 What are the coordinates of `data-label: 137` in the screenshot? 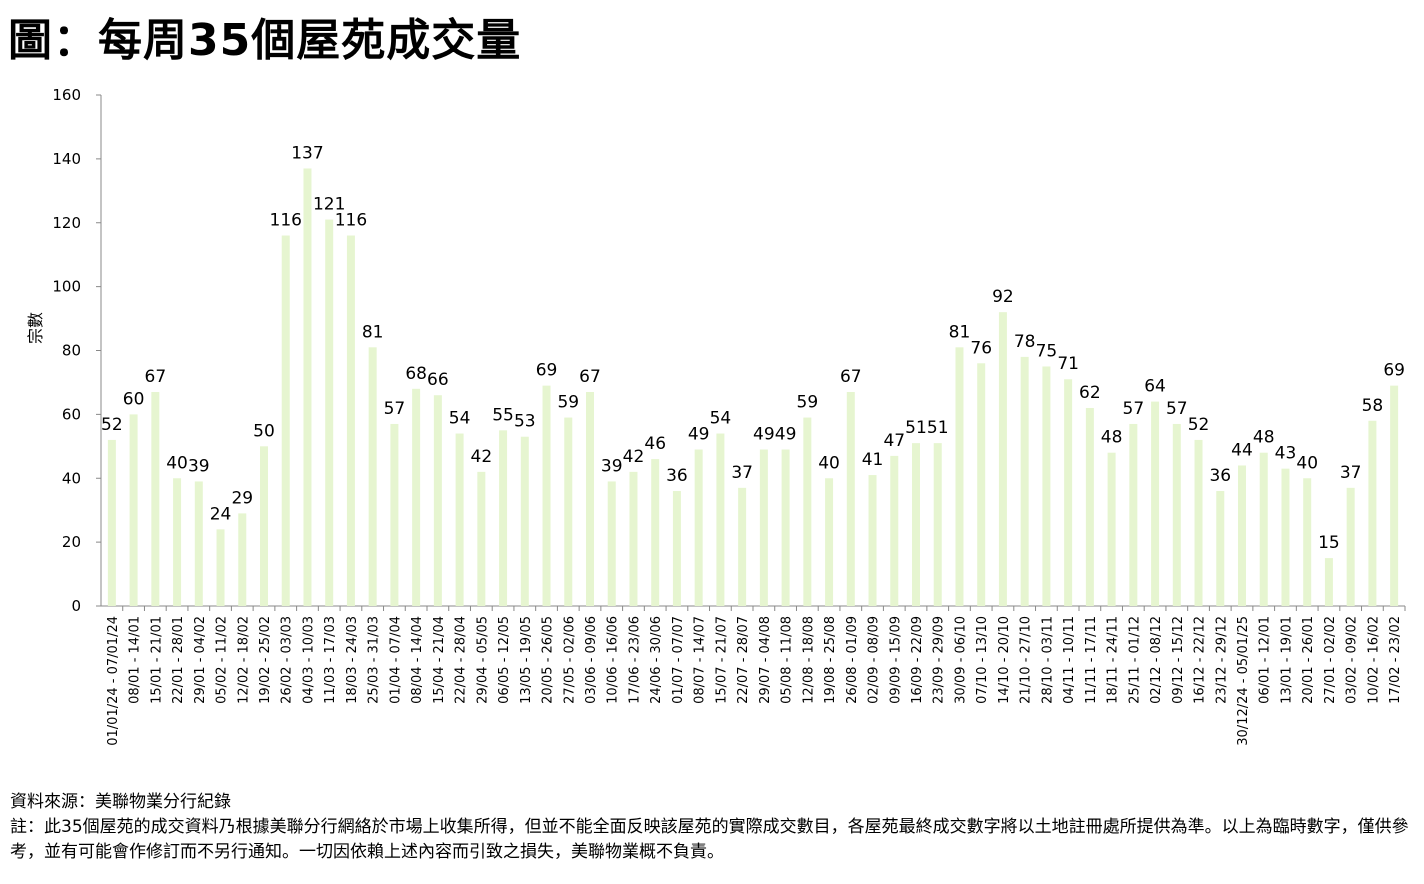 It's located at (307, 153).